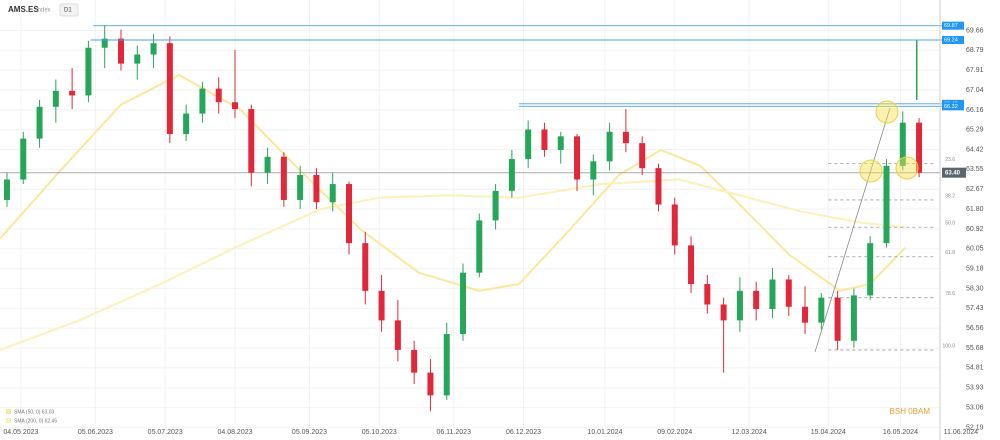 The height and width of the screenshot is (440, 1000). What do you see at coordinates (674, 432) in the screenshot?
I see `x-tick-label: 09.02.2024` at bounding box center [674, 432].